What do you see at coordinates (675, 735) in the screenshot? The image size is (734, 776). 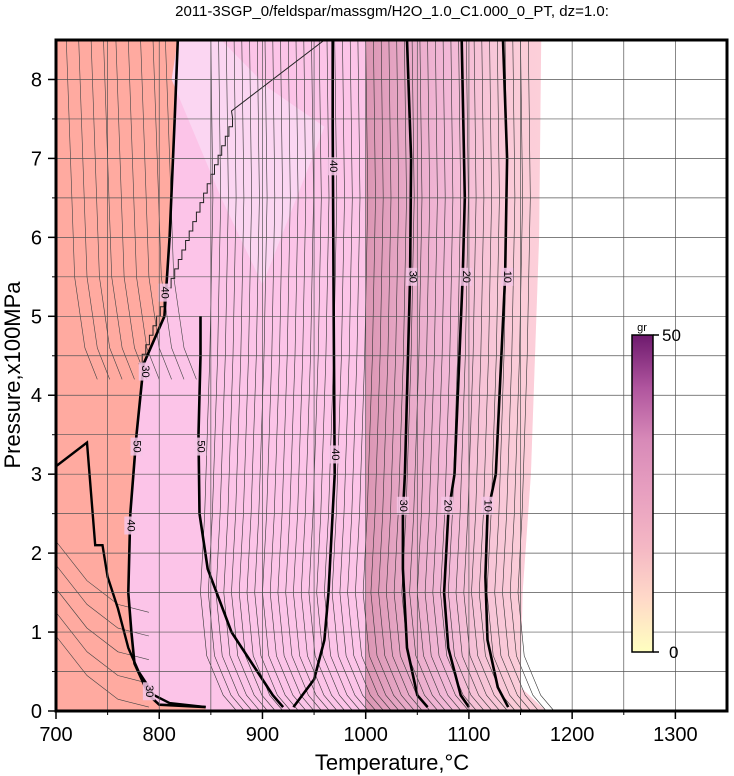 I see `x-tick-label-1300: 1300` at bounding box center [675, 735].